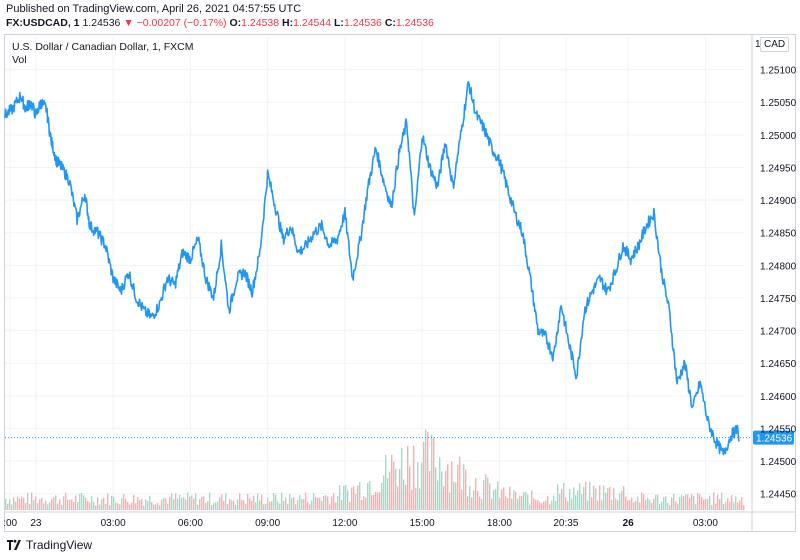  Describe the element at coordinates (312, 23) in the screenshot. I see `high-value: 1.24544` at that location.